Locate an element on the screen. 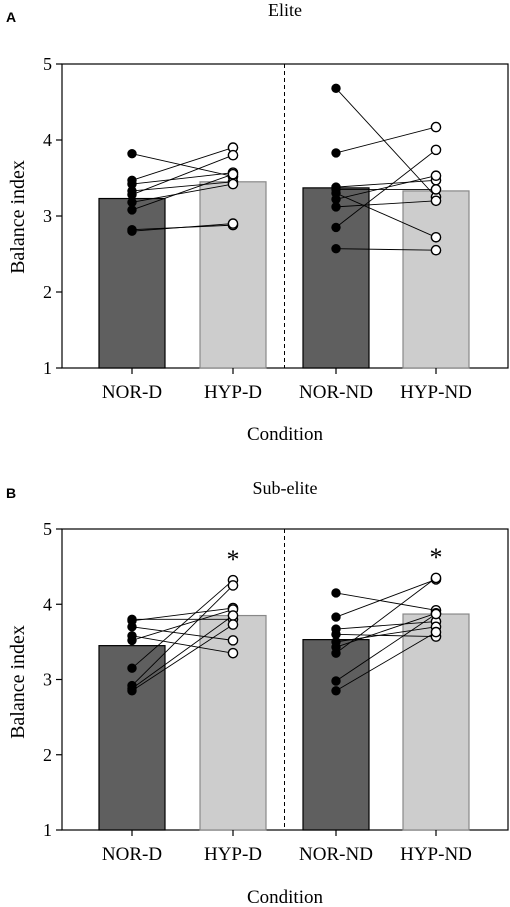  x-axis-label: Condition is located at coordinates (285, 434).